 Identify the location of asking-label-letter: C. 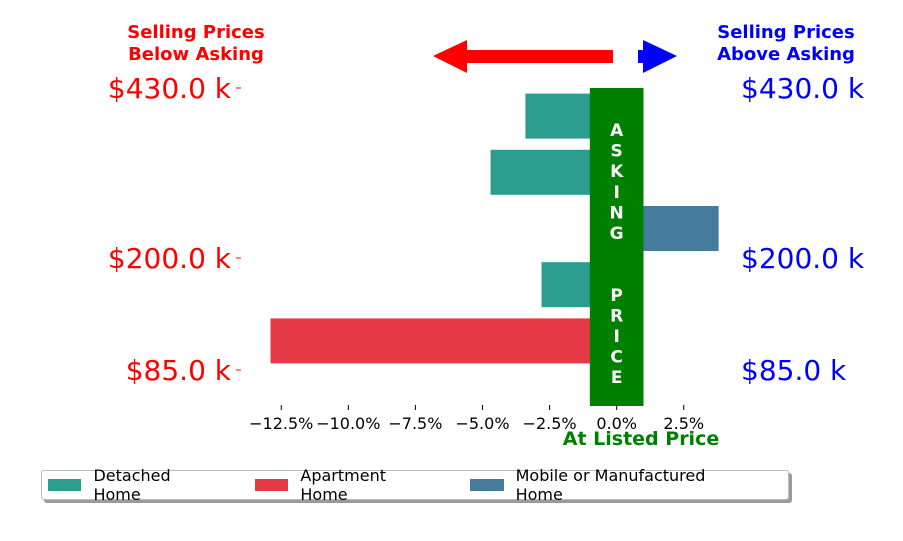
(616, 358).